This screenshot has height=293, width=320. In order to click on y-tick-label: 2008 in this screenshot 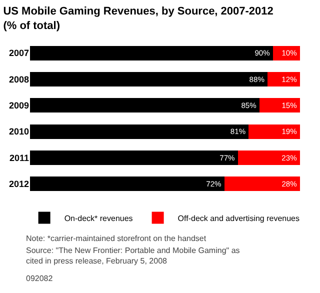, I will do `click(18, 79)`.